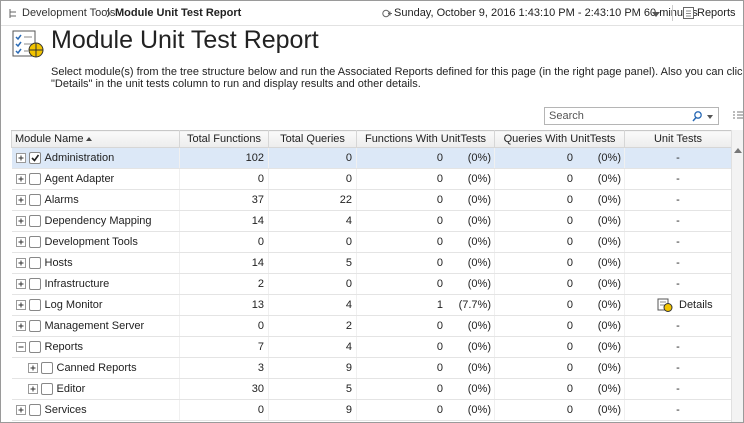 The width and height of the screenshot is (744, 423). I want to click on breadcrumb-link: Development Tools, so click(69, 13).